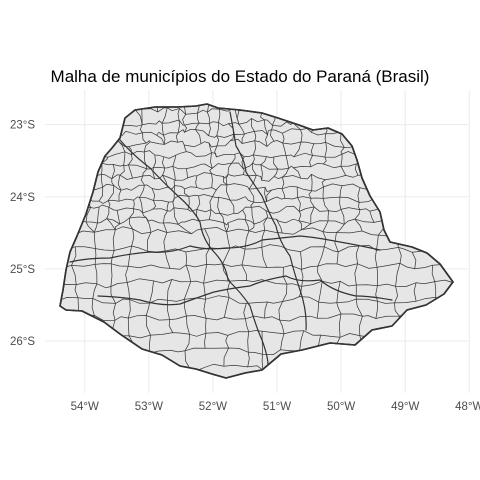 The width and height of the screenshot is (480, 480). Describe the element at coordinates (405, 407) in the screenshot. I see `longitude-tick-label: 49°W` at that location.